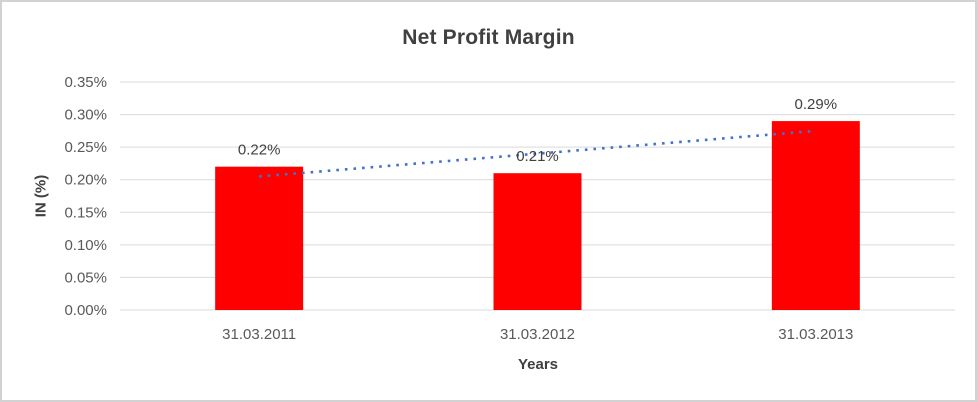 The height and width of the screenshot is (402, 977). I want to click on trendline, so click(537, 153).